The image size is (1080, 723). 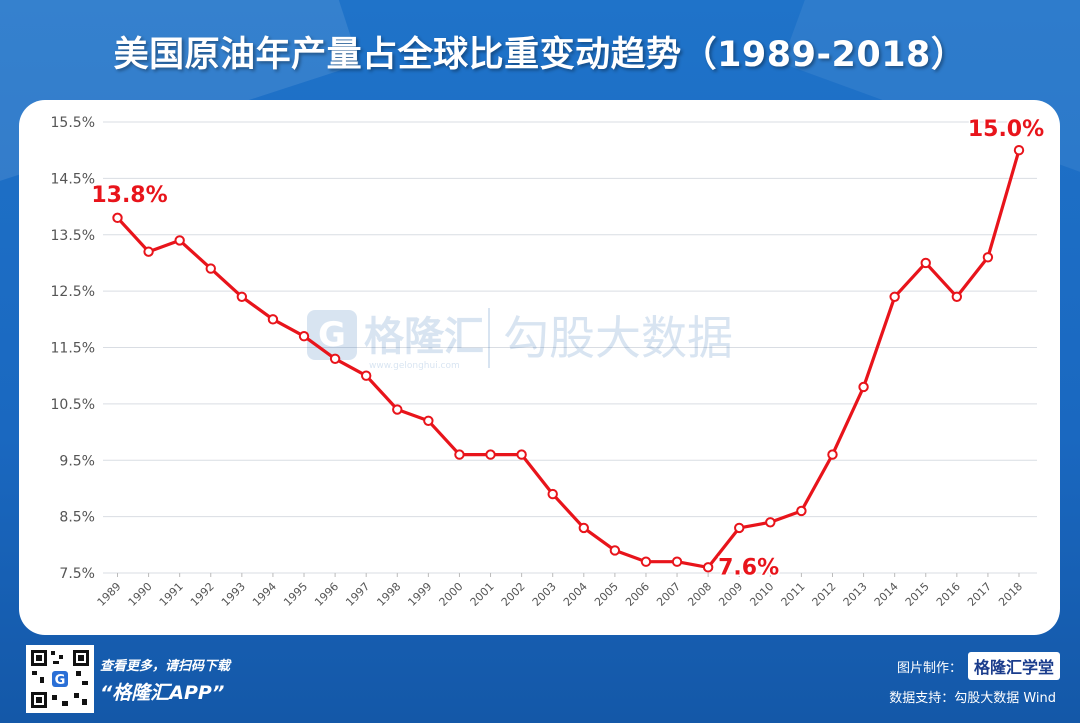 I want to click on data-point-1994, so click(x=273, y=319).